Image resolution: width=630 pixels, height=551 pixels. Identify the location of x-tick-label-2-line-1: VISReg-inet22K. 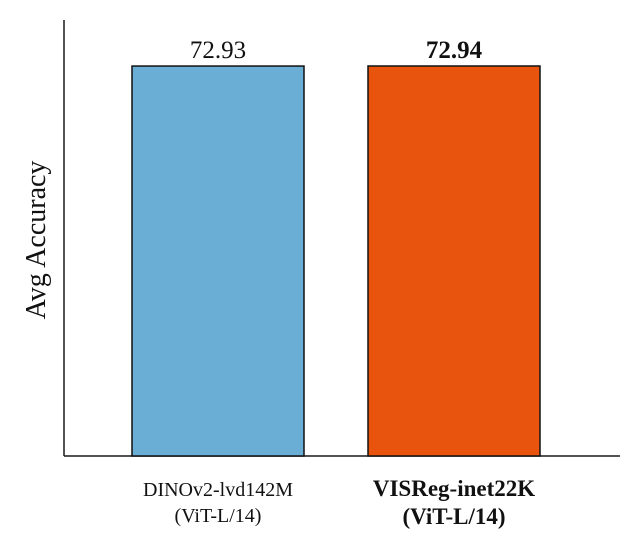
(454, 488).